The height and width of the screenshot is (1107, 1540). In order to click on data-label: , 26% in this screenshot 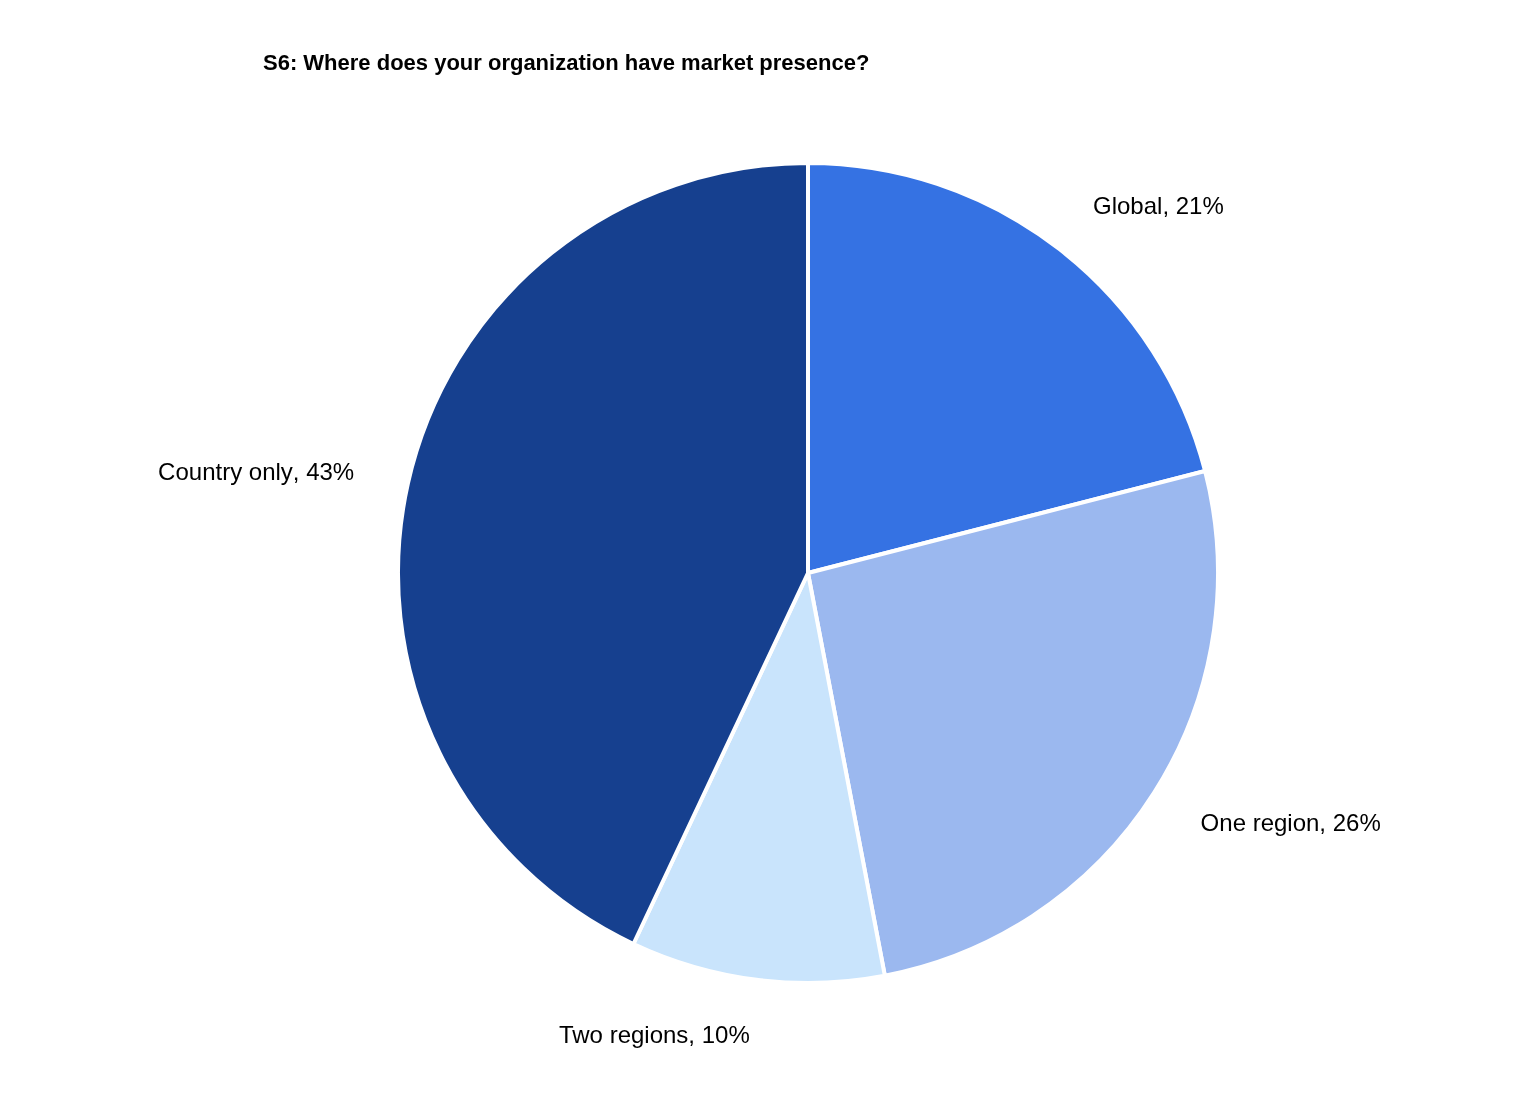, I will do `click(1350, 822)`.